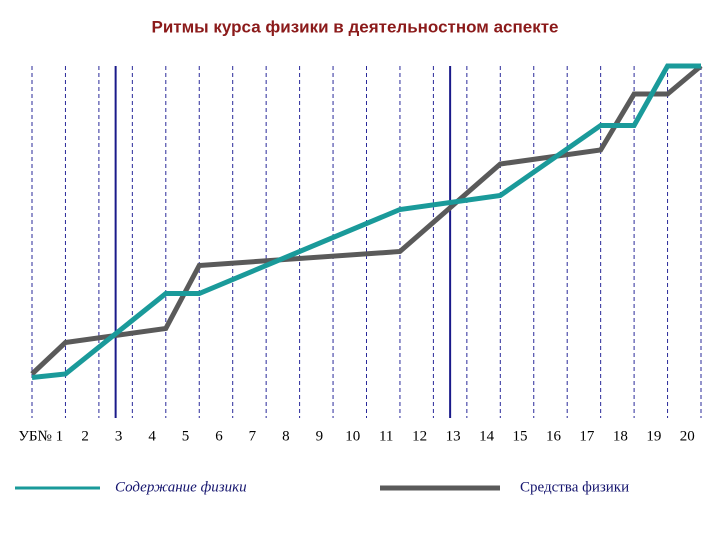 This screenshot has height=540, width=720. Describe the element at coordinates (419, 436) in the screenshot. I see `x-tick-label: 12` at that location.